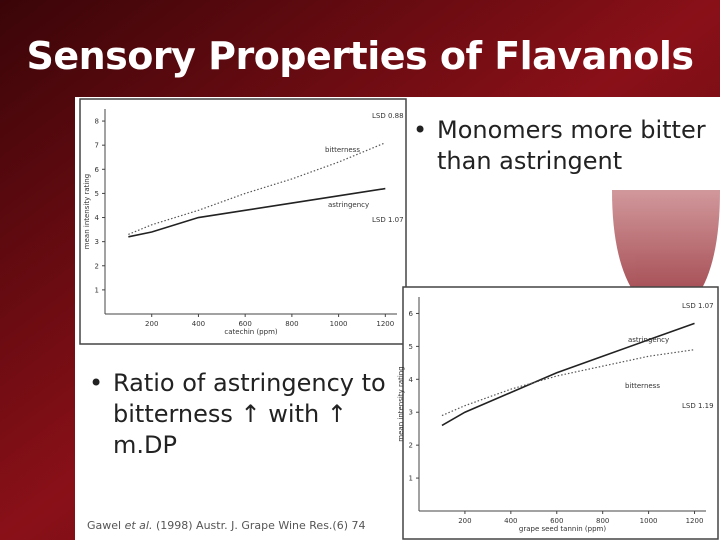 The image size is (720, 540). I want to click on y-tick-label: 8, so click(97, 122).